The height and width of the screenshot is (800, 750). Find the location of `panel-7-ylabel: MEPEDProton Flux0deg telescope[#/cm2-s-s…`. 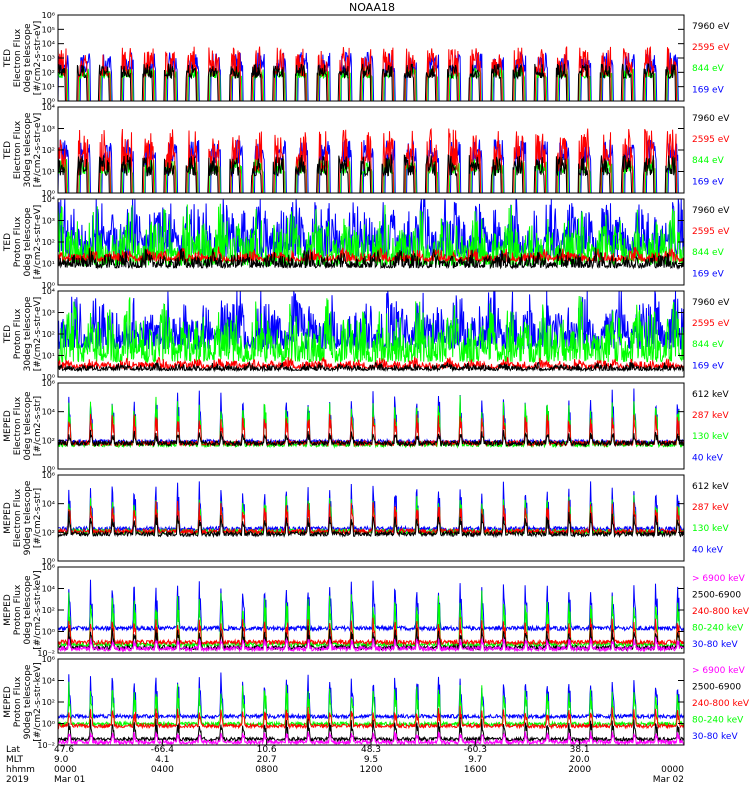

panel-7-ylabel: MEPEDProton Flux0deg telescope[#/cm2-s-s… is located at coordinates (23, 609).